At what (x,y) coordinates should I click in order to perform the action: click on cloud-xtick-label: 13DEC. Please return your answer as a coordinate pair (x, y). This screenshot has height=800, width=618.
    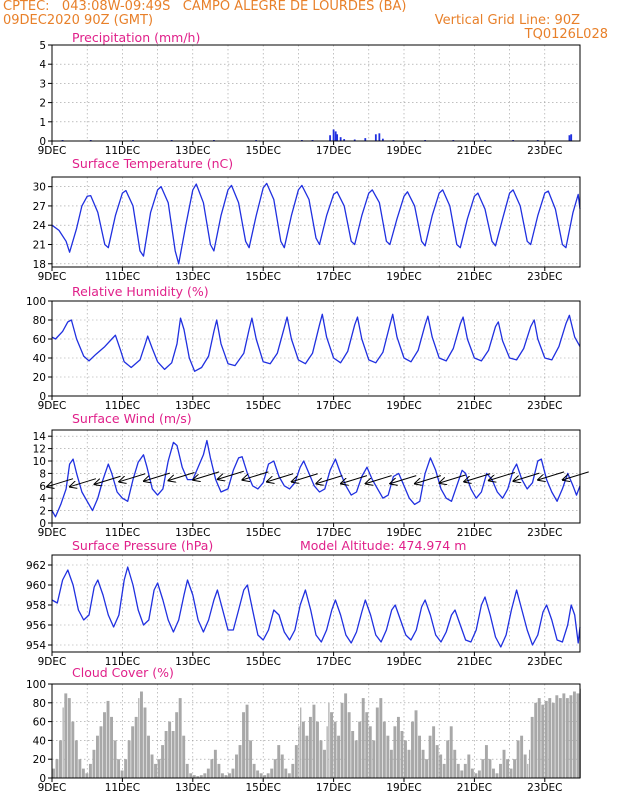
    Looking at the image, I should click on (192, 788).